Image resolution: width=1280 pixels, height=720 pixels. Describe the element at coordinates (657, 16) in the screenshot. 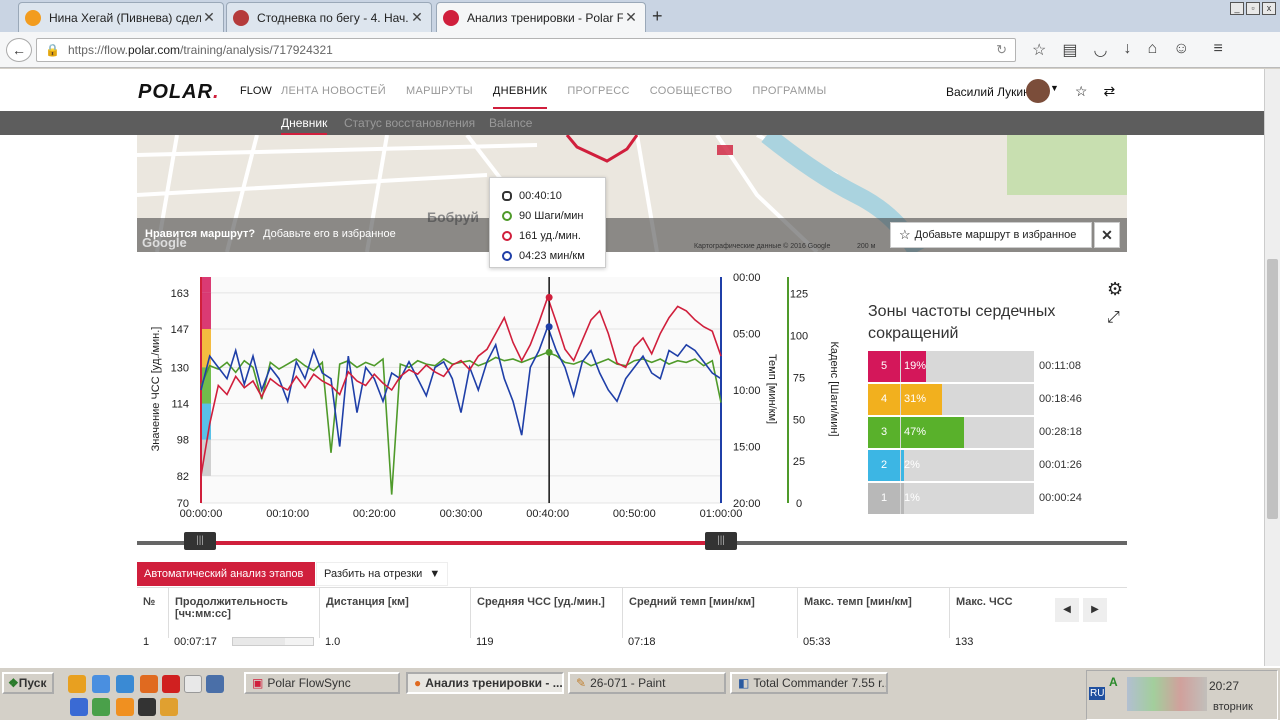

I see `new-tab-button: +` at that location.